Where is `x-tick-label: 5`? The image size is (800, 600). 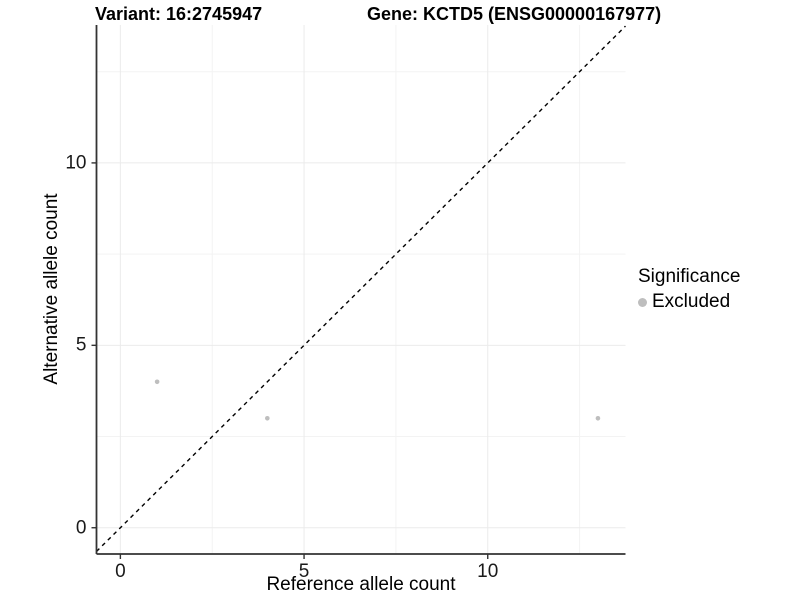
x-tick-label: 5 is located at coordinates (304, 571).